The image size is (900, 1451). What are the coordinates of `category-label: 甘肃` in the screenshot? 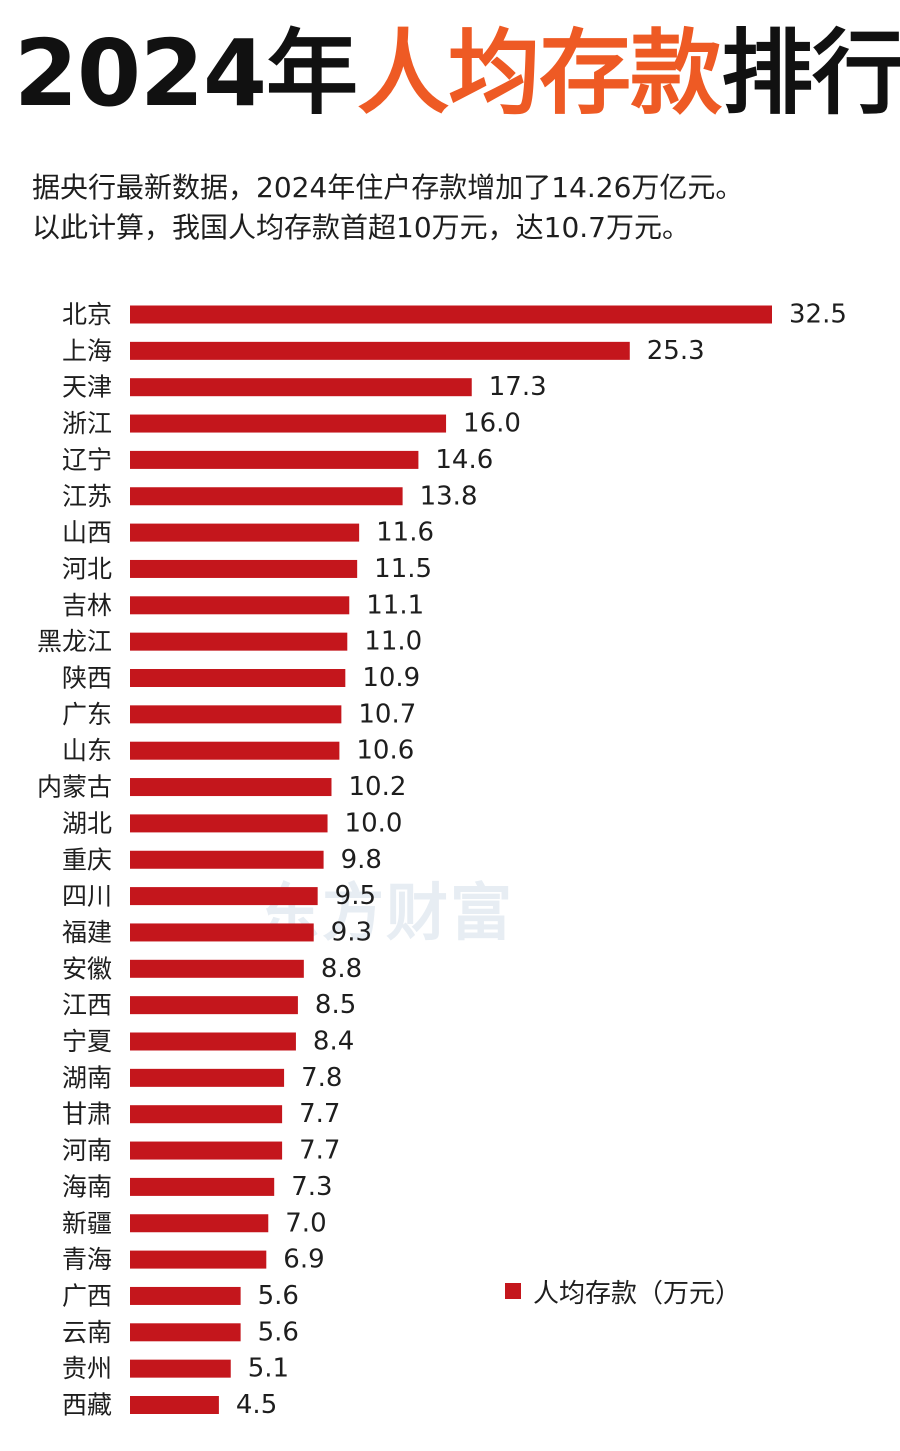 It's located at (87, 1114).